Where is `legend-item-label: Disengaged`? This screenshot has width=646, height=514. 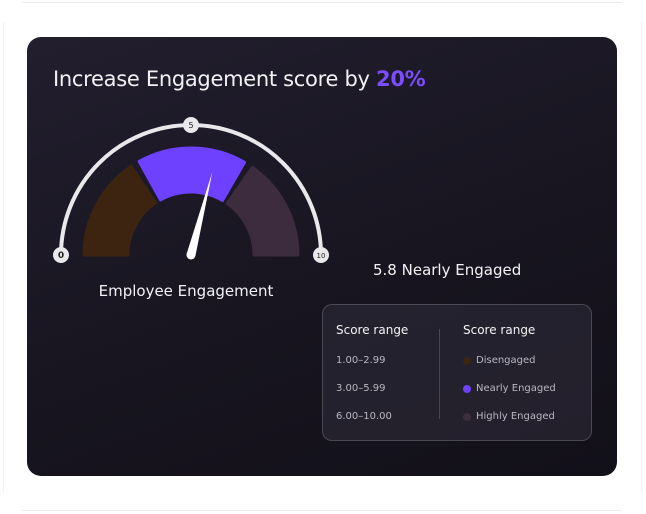 legend-item-label: Disengaged is located at coordinates (506, 360).